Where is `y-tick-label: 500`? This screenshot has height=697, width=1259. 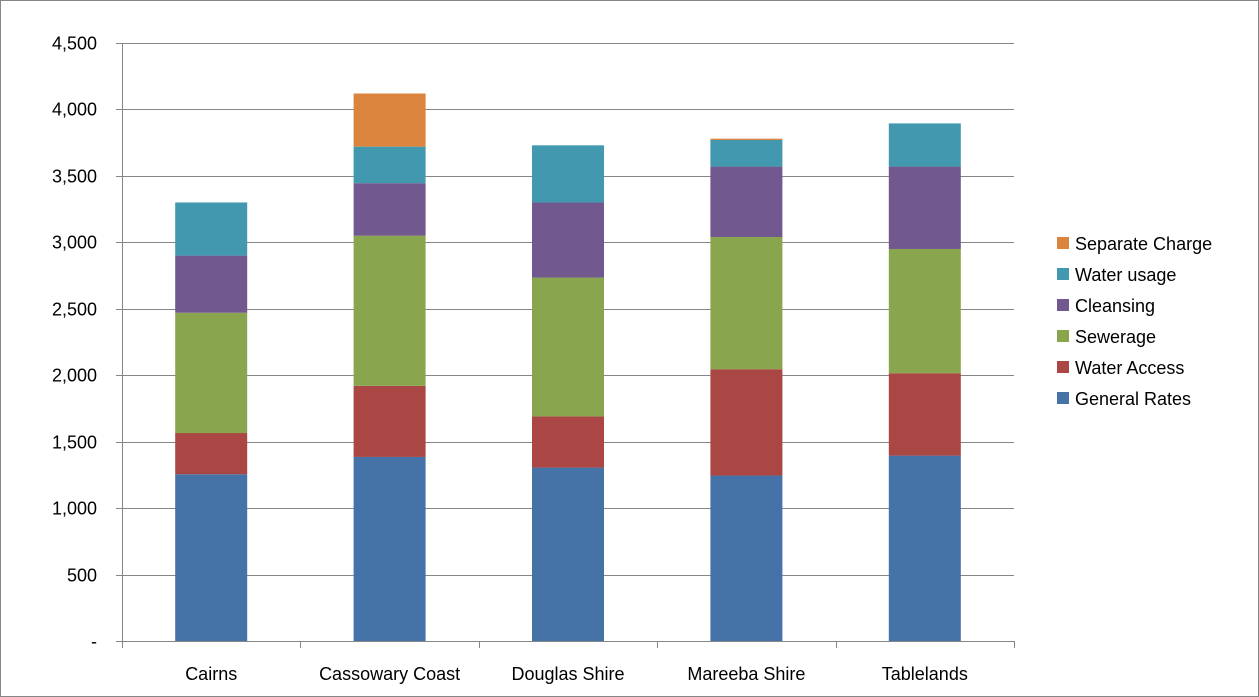
y-tick-label: 500 is located at coordinates (82, 576).